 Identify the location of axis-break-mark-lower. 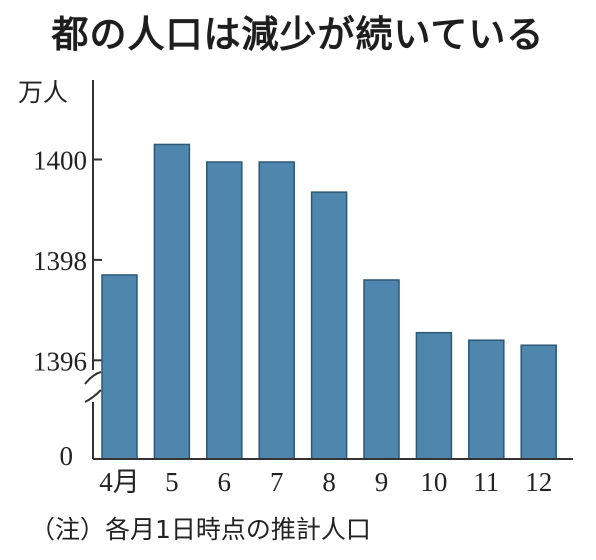
(93, 396).